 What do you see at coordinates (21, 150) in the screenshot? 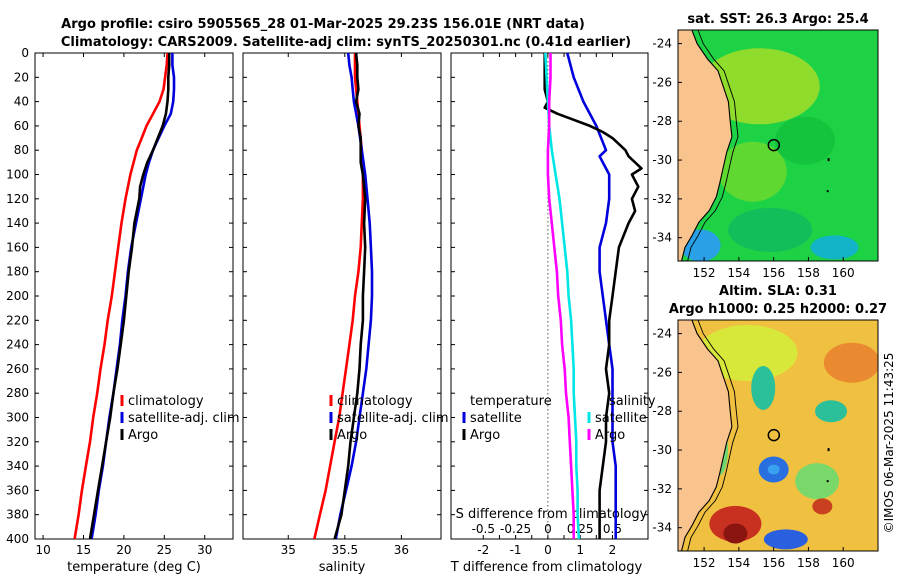
I see `y-tick-label: 80` at bounding box center [21, 150].